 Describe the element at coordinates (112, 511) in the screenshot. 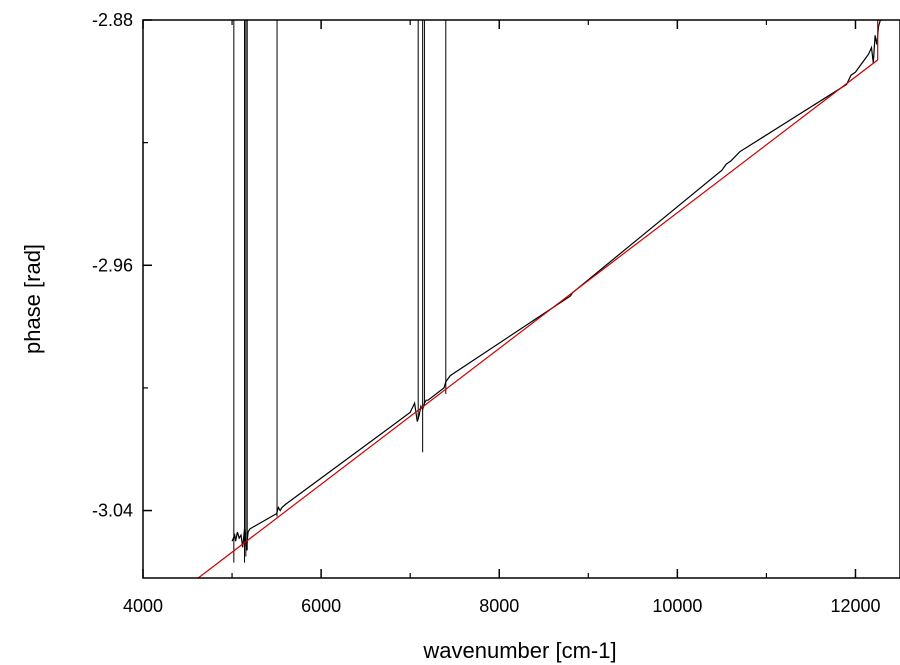

I see `y-tick-label: -3.04` at that location.